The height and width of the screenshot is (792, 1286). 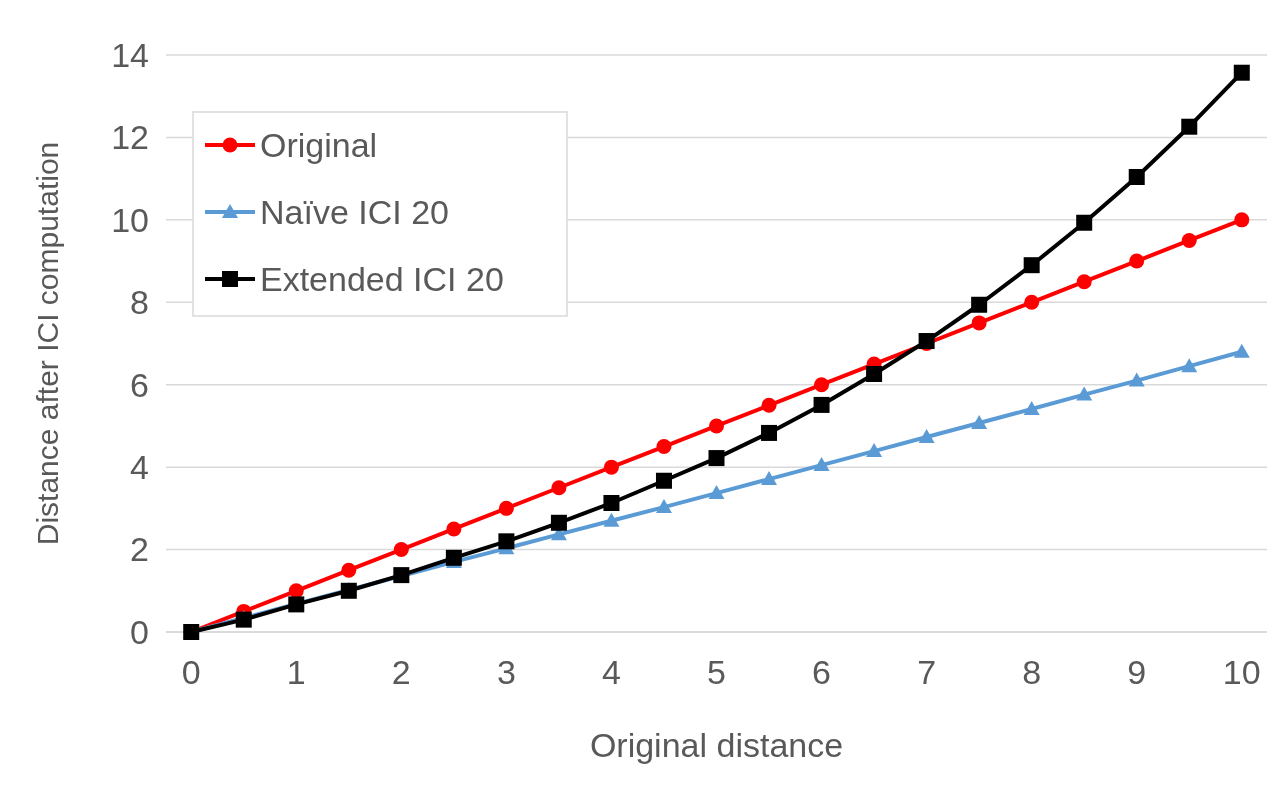 I want to click on y-tick-label: 14, so click(x=130, y=54).